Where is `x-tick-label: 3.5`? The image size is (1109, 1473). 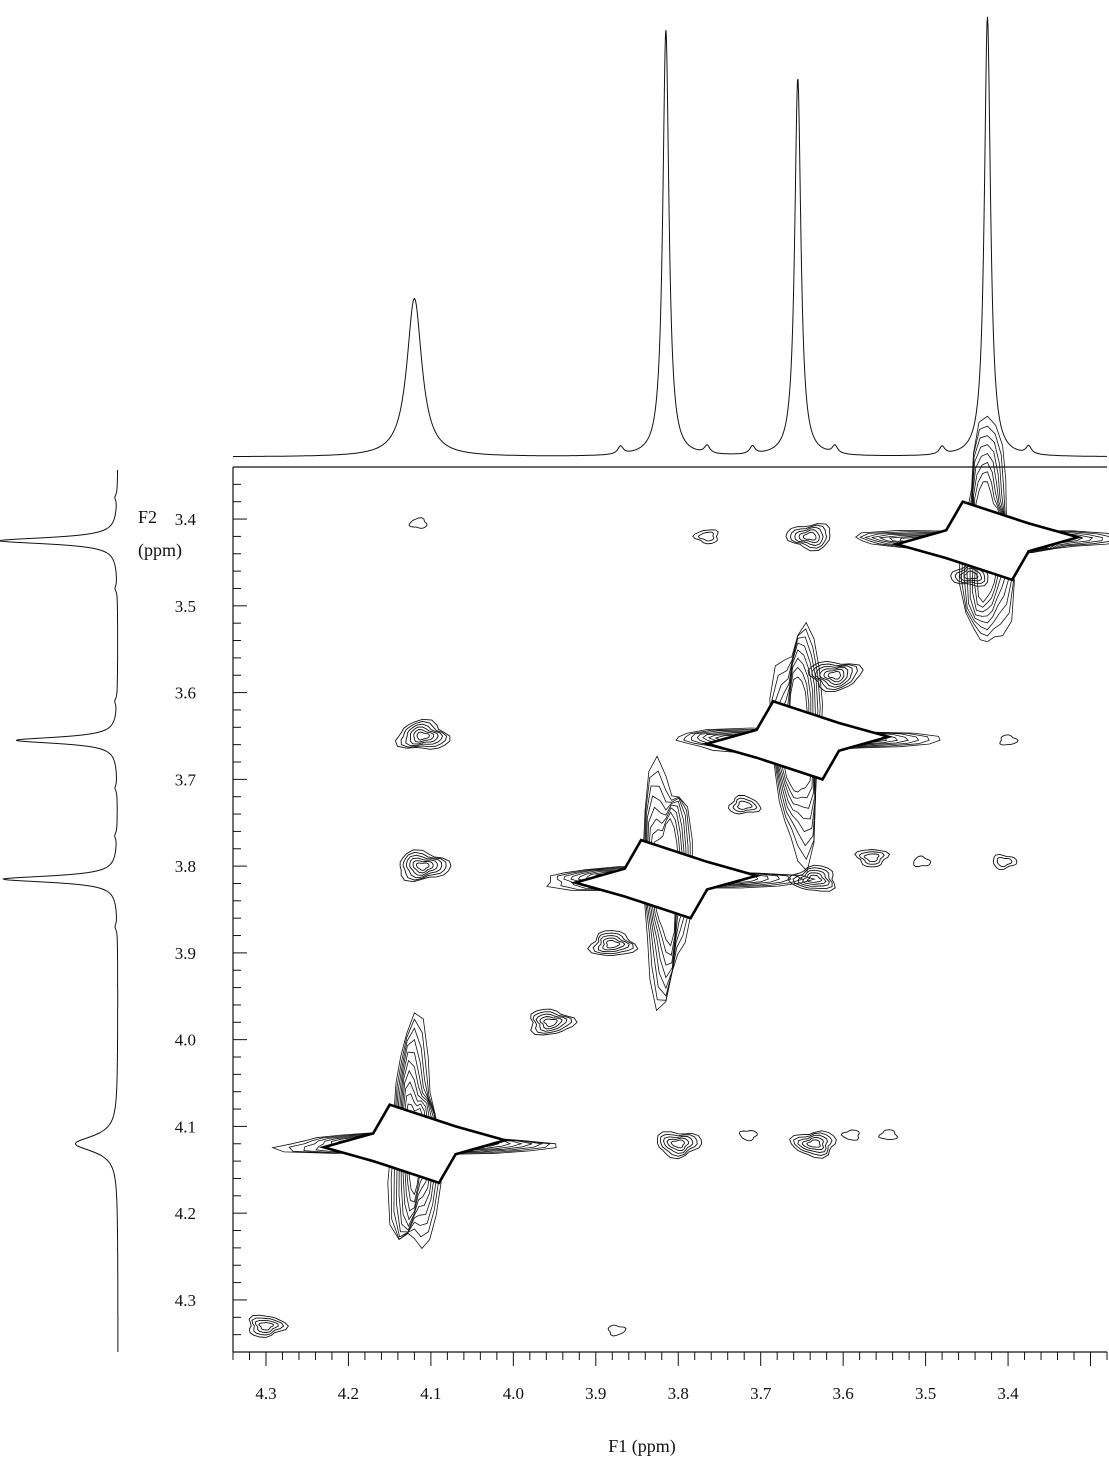 x-tick-label: 3.5 is located at coordinates (925, 1393).